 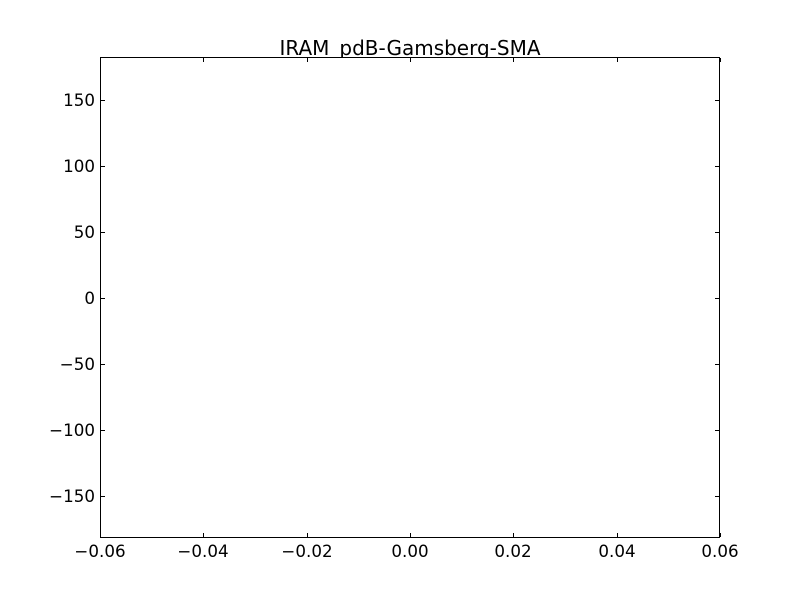 What do you see at coordinates (100, 551) in the screenshot?
I see `x-tick-label: −0.06` at bounding box center [100, 551].